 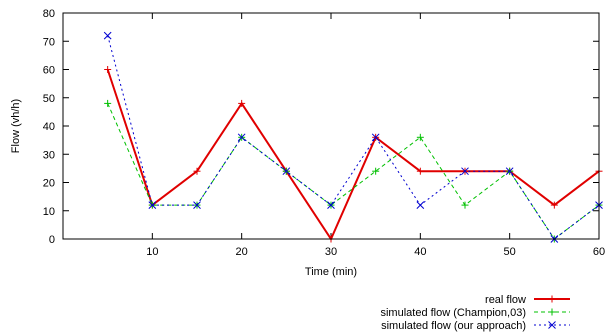 I want to click on y-tick-label: 50, so click(x=49, y=99).